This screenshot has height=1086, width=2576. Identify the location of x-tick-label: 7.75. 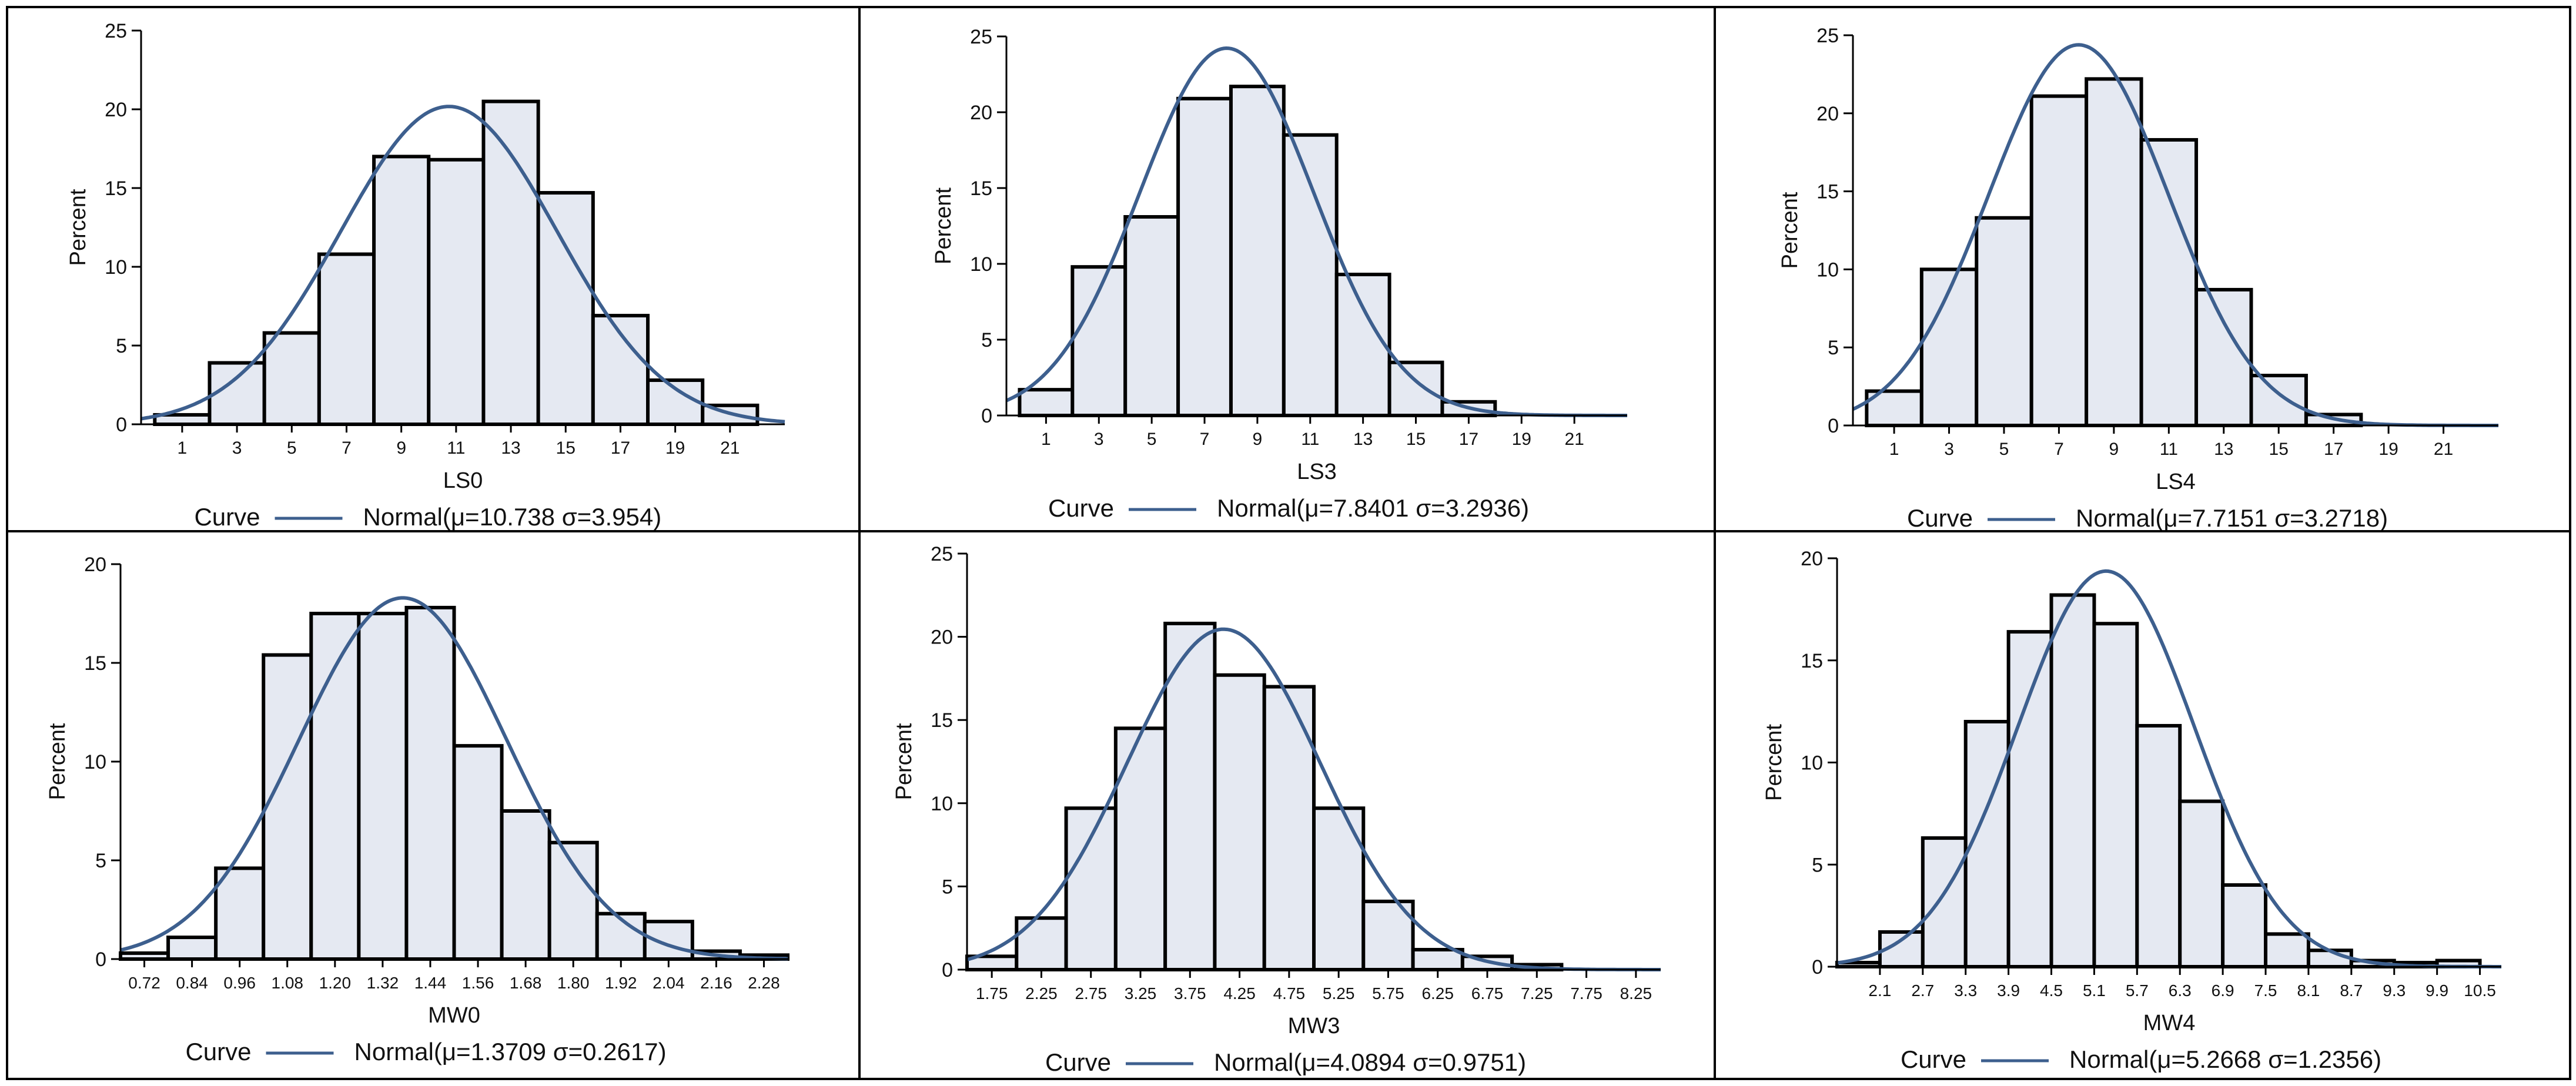
(1586, 994).